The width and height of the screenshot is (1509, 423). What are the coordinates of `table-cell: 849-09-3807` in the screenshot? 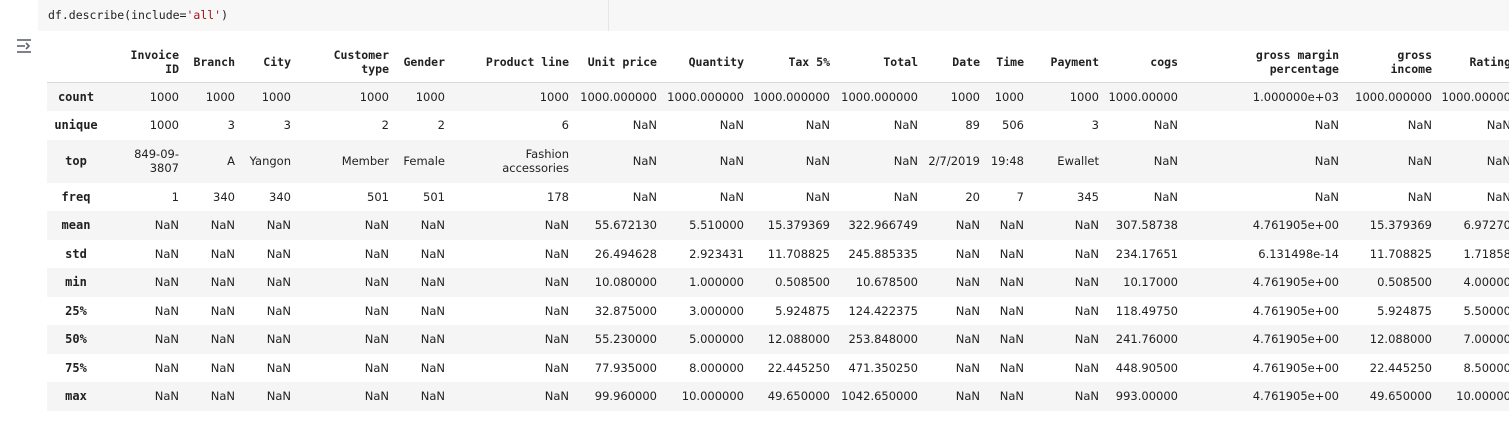 It's located at (143, 161).